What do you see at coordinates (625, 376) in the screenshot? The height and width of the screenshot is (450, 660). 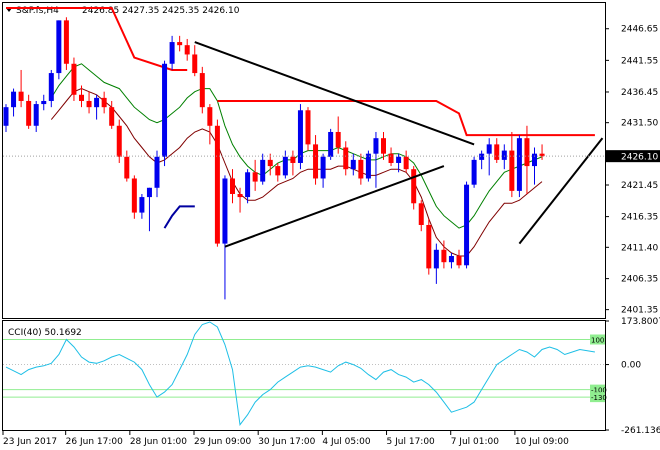 I see `cci-axis: 100 -100-130 173.8007 0.00 -261.1364` at bounding box center [625, 376].